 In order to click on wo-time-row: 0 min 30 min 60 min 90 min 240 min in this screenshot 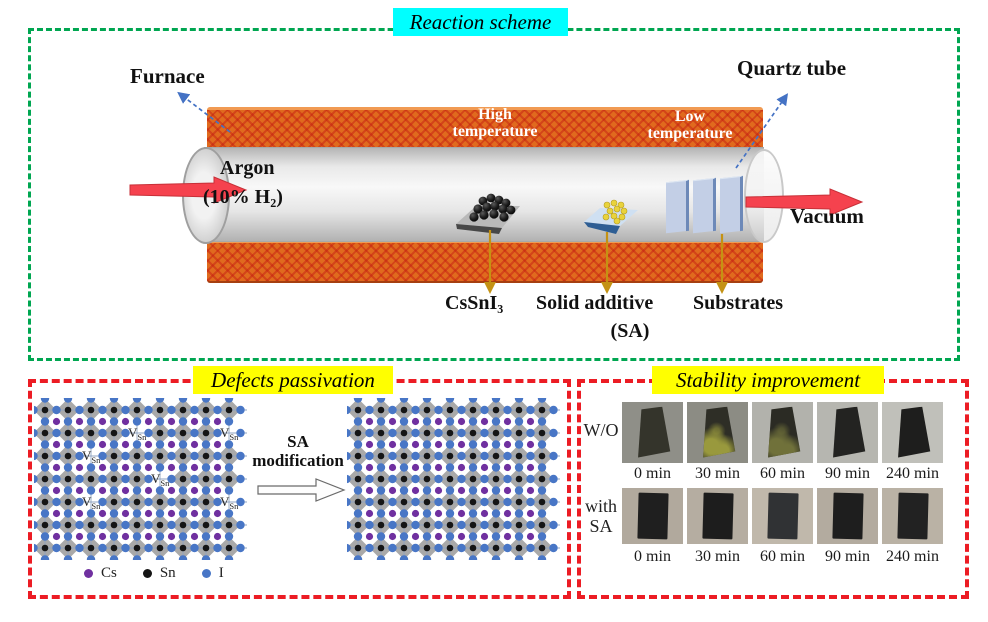, I will do `click(782, 474)`.